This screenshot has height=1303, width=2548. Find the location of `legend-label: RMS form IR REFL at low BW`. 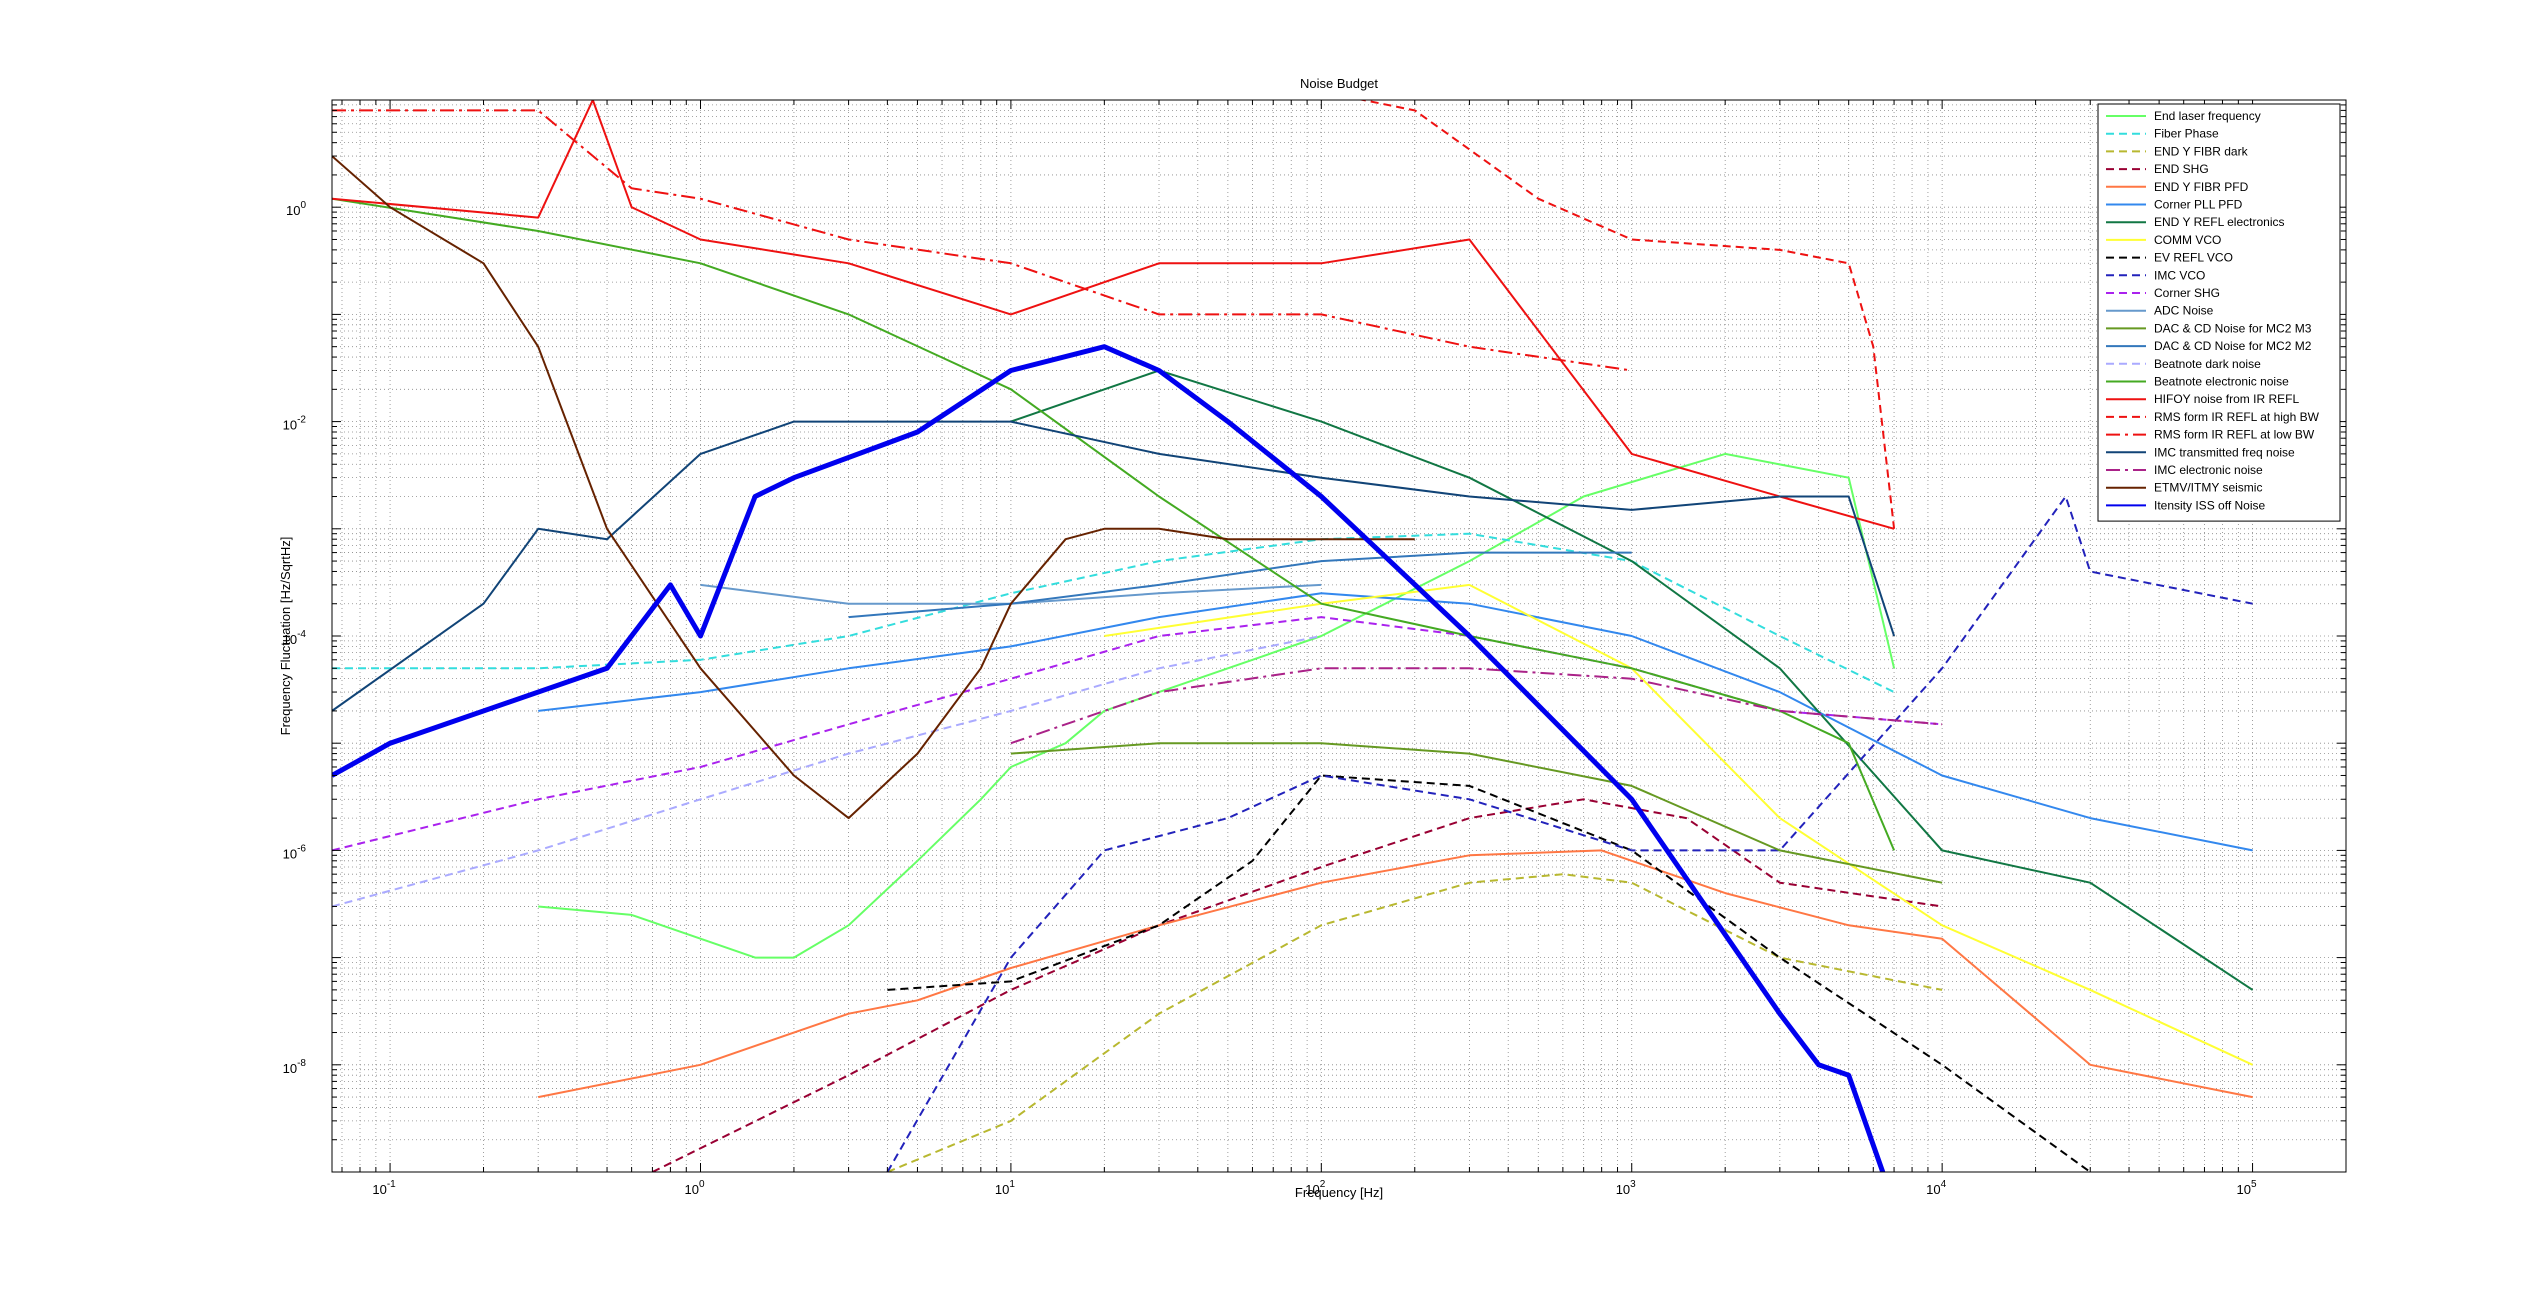

legend-label: RMS form IR REFL at low BW is located at coordinates (2234, 435).